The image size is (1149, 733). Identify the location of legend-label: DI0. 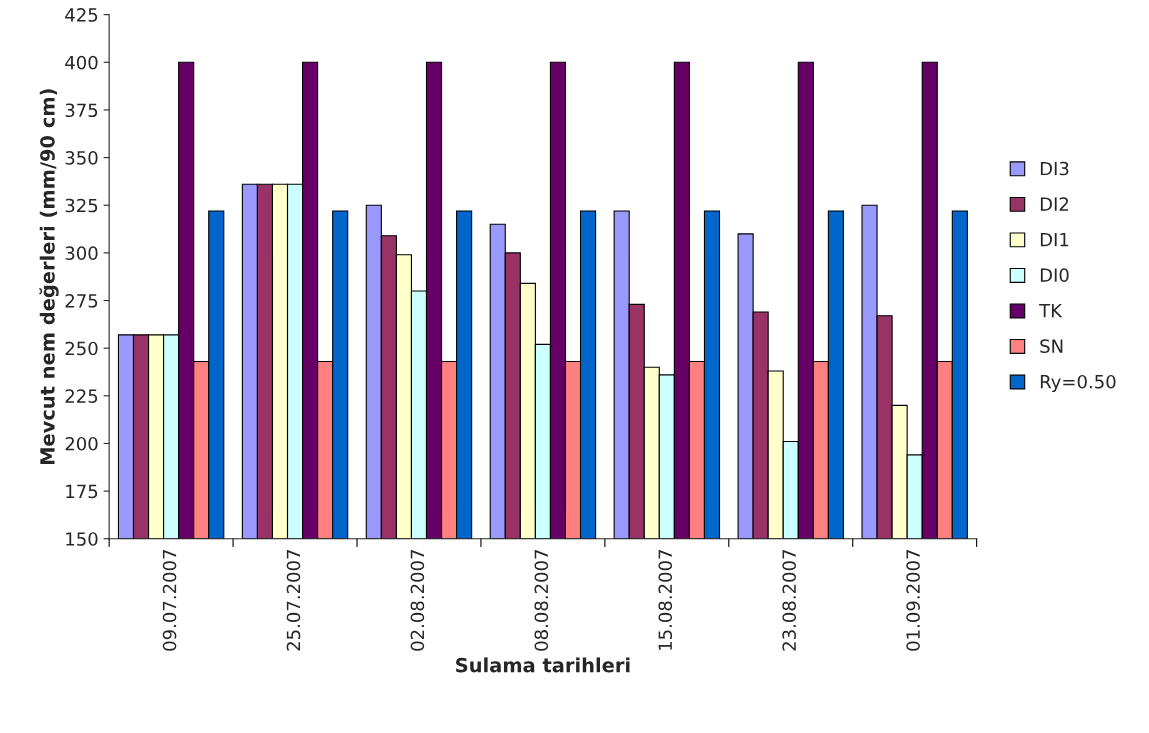
(1054, 275).